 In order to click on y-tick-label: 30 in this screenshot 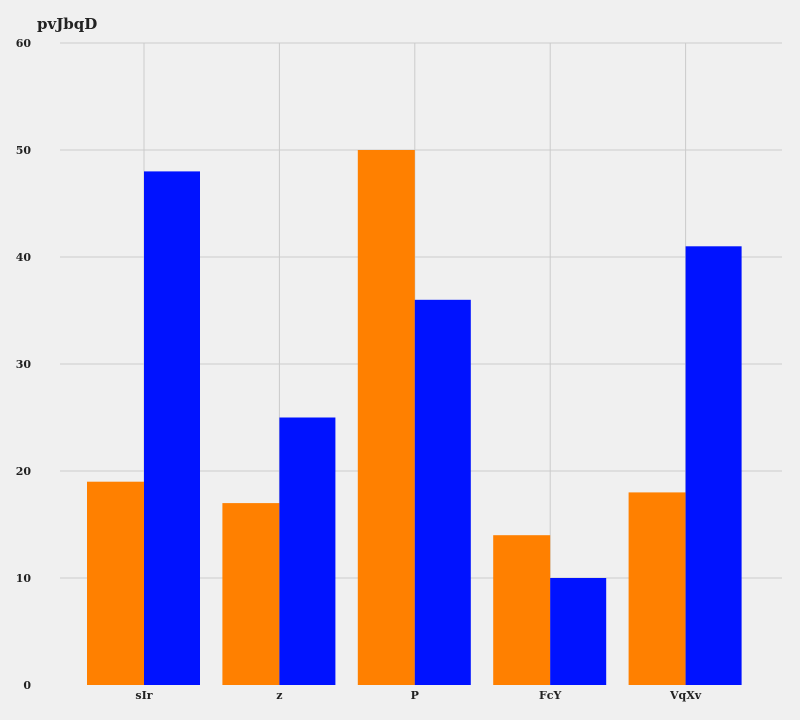, I will do `click(24, 364)`.